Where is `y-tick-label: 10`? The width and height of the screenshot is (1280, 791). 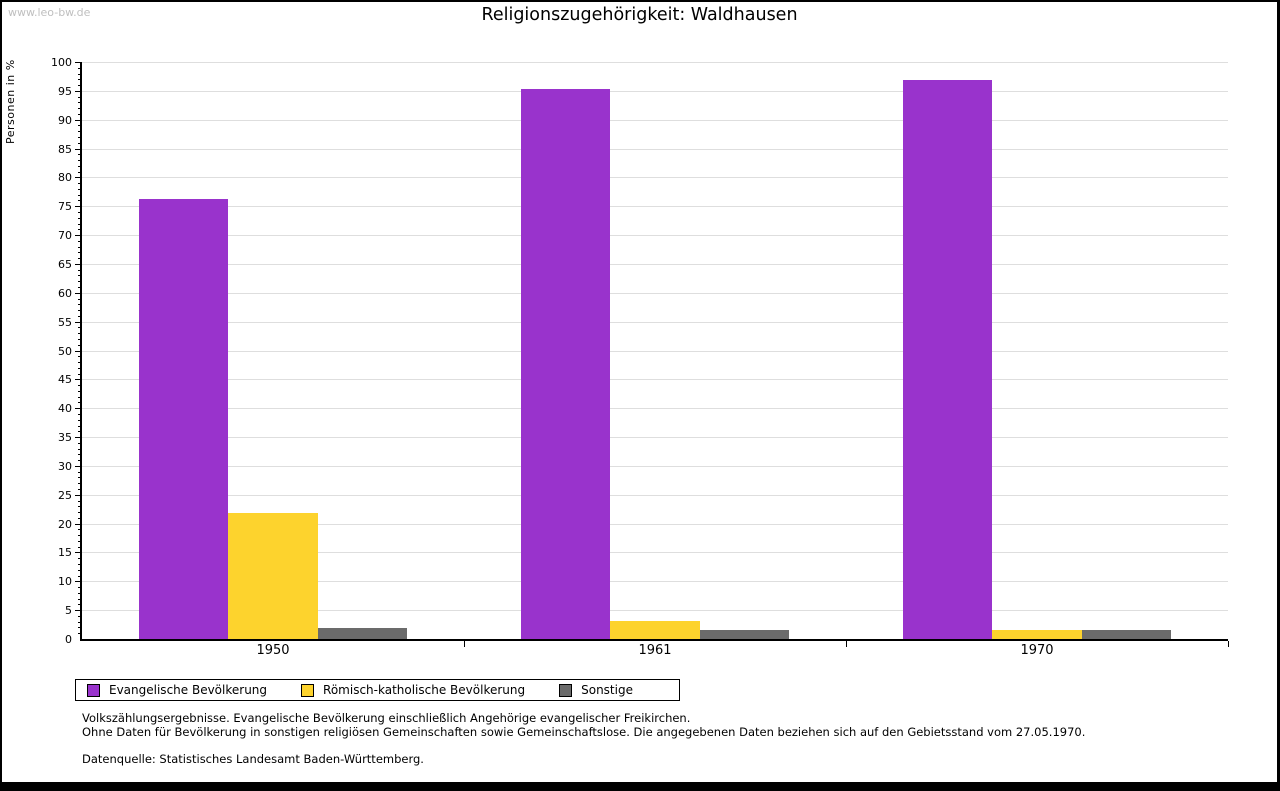
y-tick-label: 10 is located at coordinates (65, 582).